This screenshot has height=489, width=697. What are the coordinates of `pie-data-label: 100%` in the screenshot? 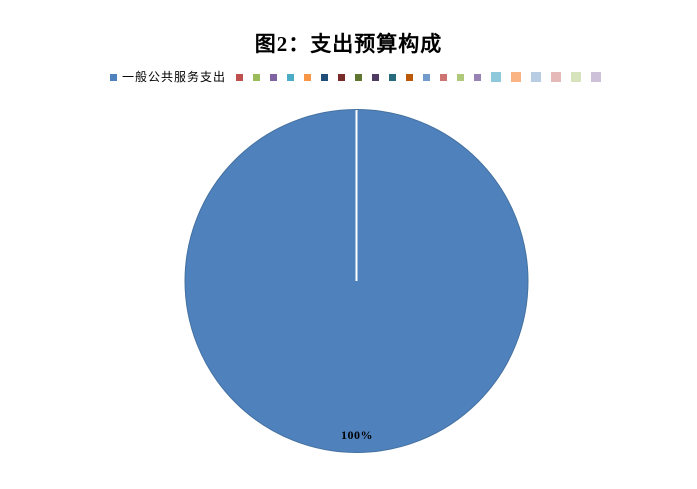 It's located at (357, 435).